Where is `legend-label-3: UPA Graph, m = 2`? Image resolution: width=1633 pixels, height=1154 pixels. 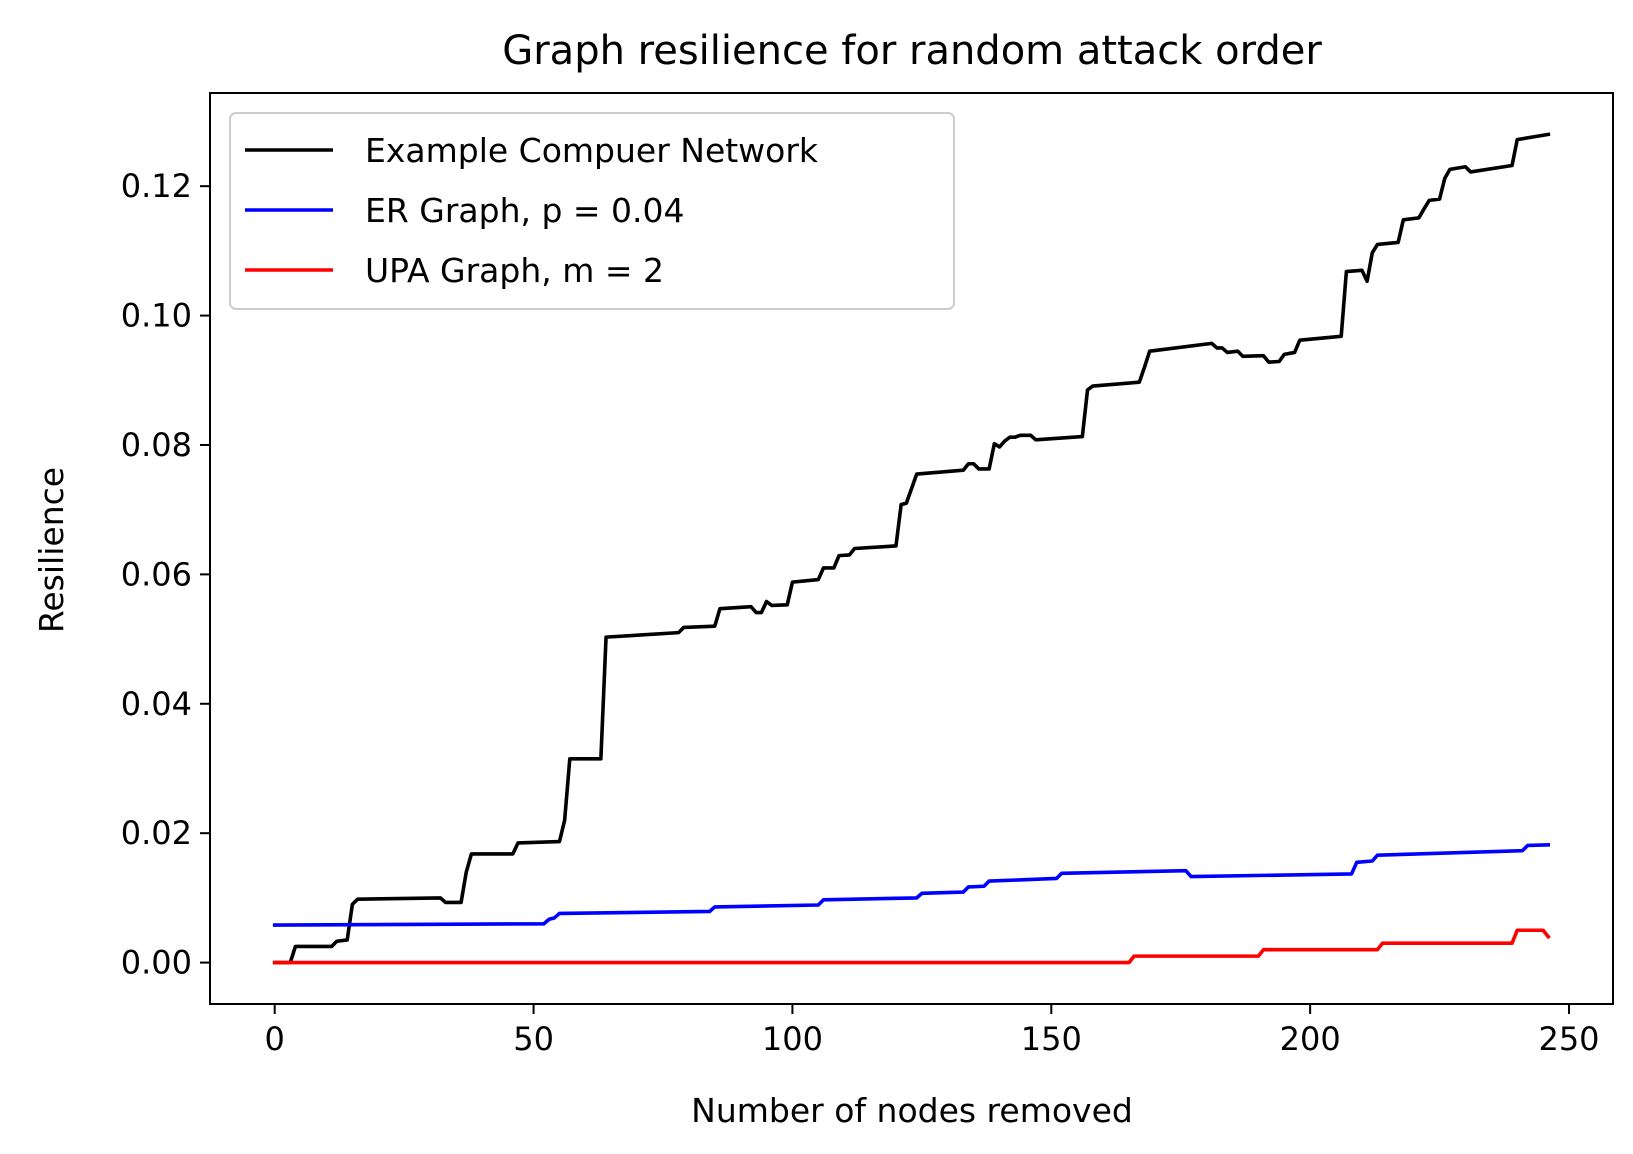 legend-label-3: UPA Graph, m = 2 is located at coordinates (514, 270).